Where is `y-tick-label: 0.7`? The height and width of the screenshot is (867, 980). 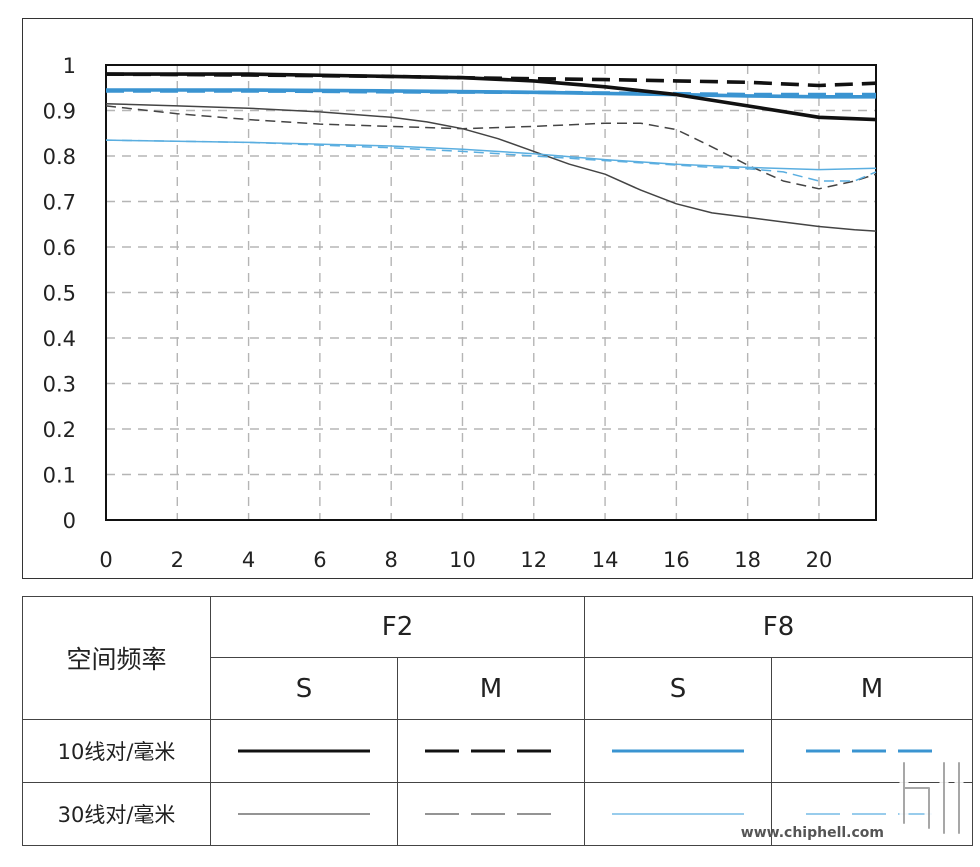 y-tick-label: 0.7 is located at coordinates (59, 203).